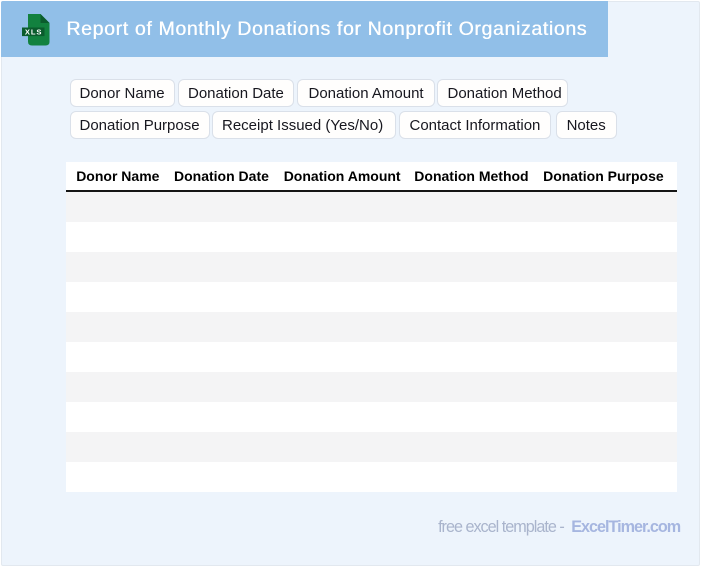 This screenshot has height=568, width=702. Describe the element at coordinates (33, 31) in the screenshot. I see `svg-text: XLS` at that location.